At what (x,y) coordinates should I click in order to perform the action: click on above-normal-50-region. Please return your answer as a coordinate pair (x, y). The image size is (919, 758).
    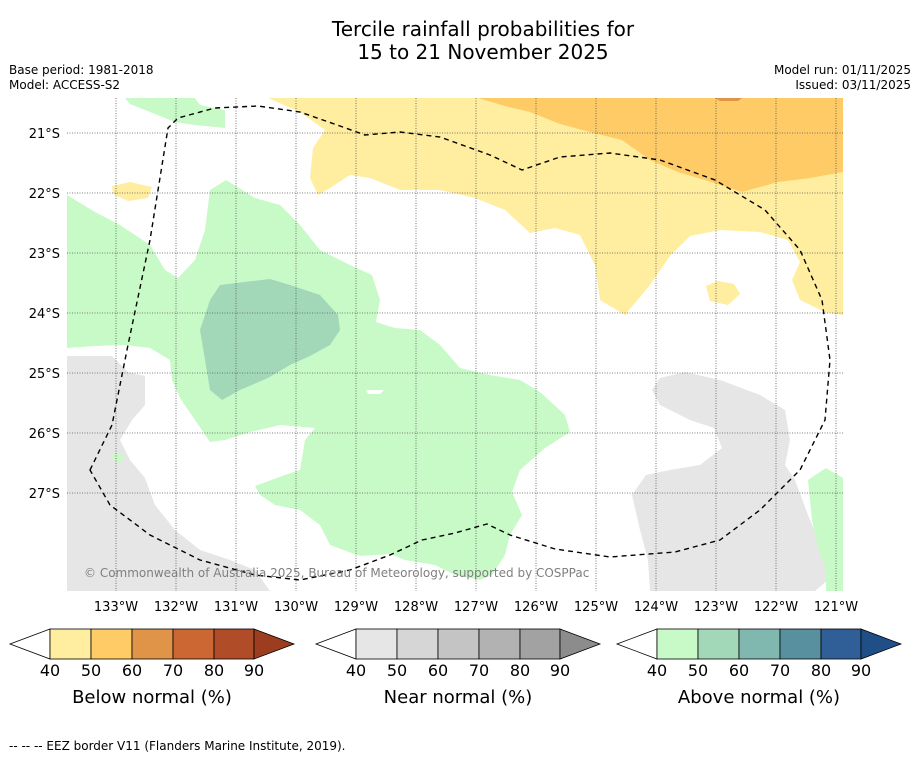
    Looking at the image, I should click on (270, 339).